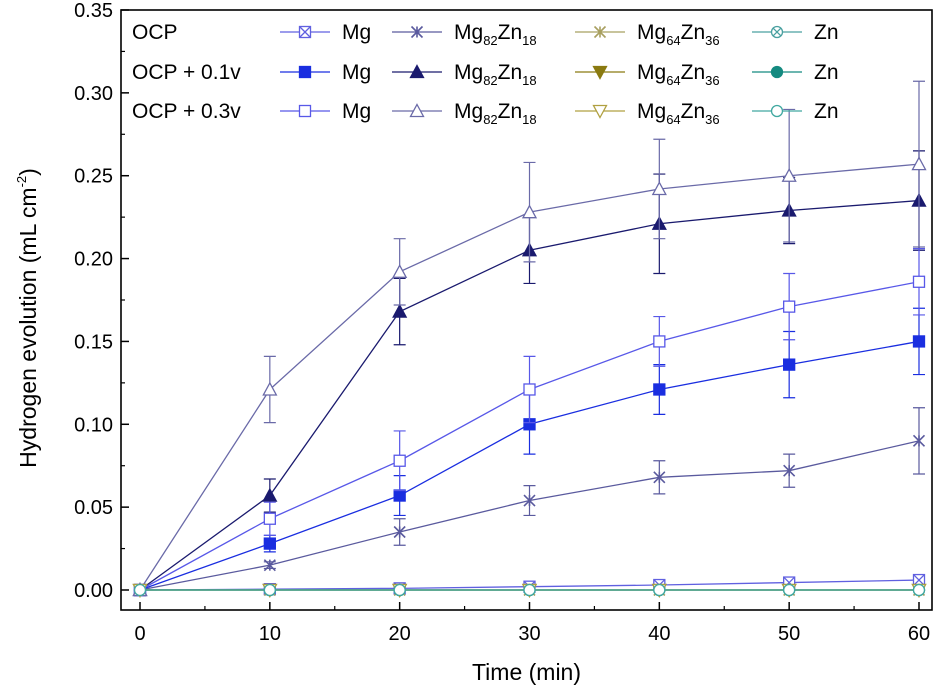 This screenshot has width=936, height=693. What do you see at coordinates (186, 72) in the screenshot?
I see `legend-condition-label: OCP + 0.1v` at bounding box center [186, 72].